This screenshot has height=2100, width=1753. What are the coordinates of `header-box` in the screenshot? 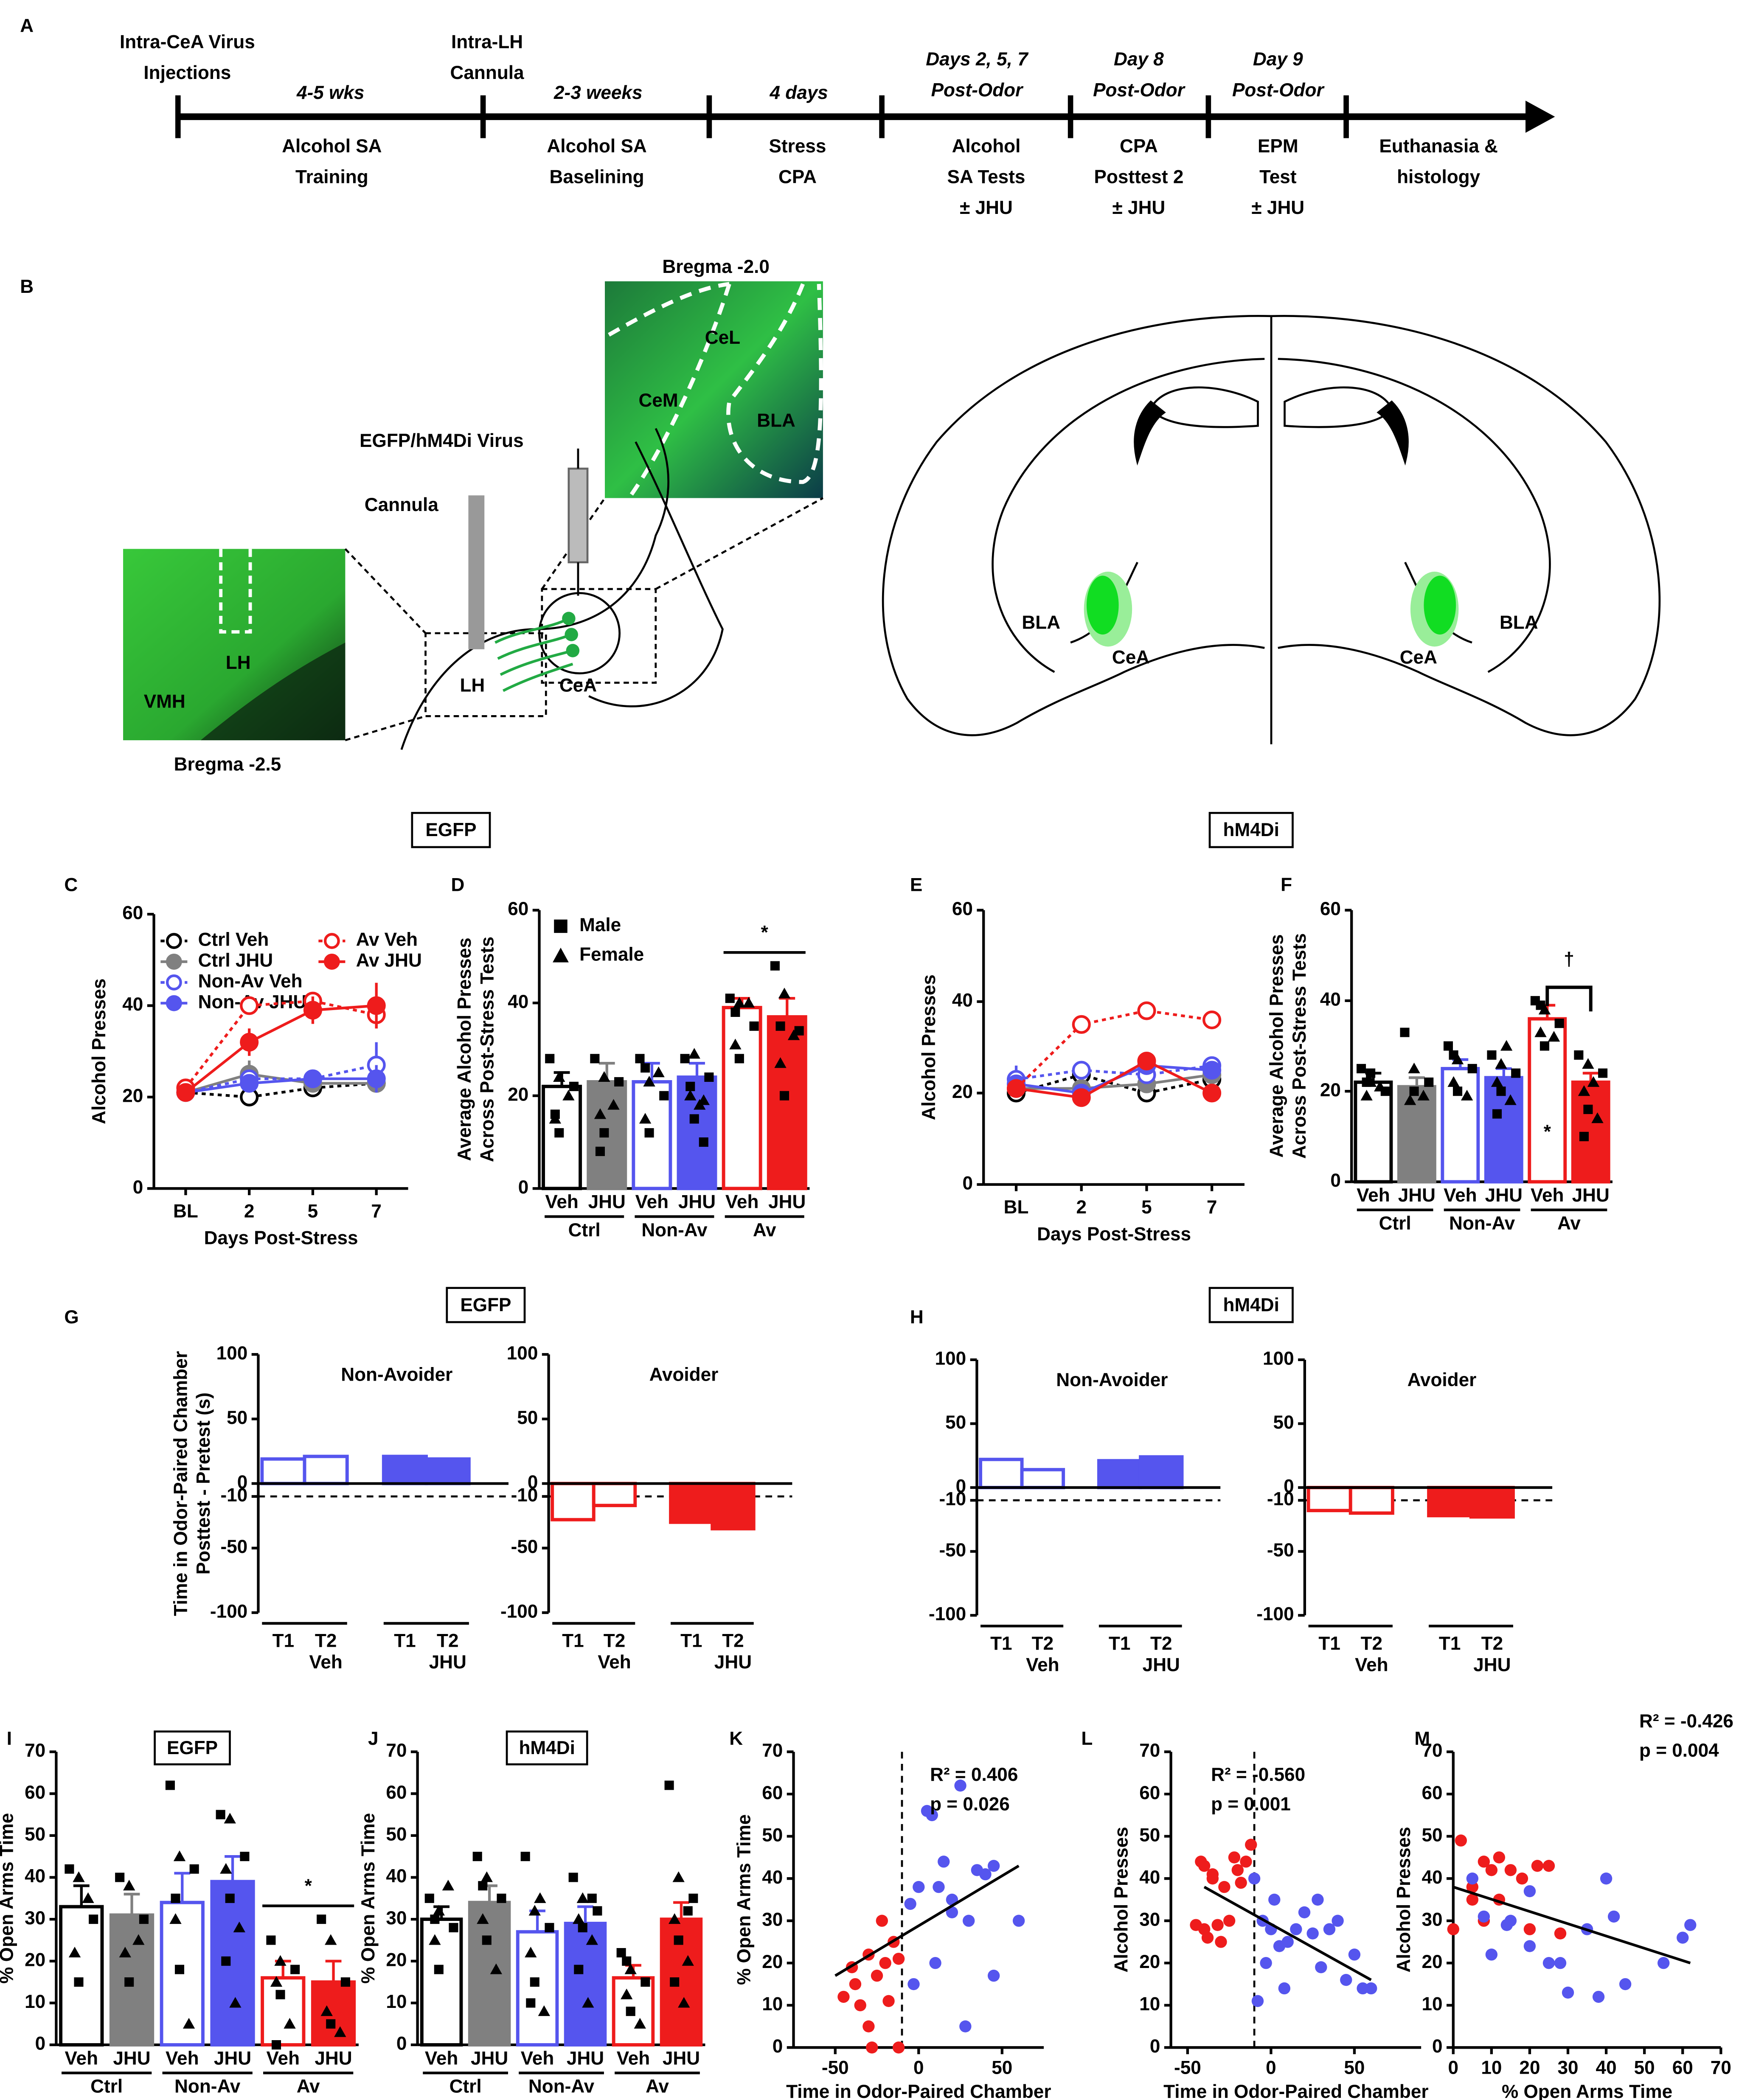 It's located at (1251, 1305).